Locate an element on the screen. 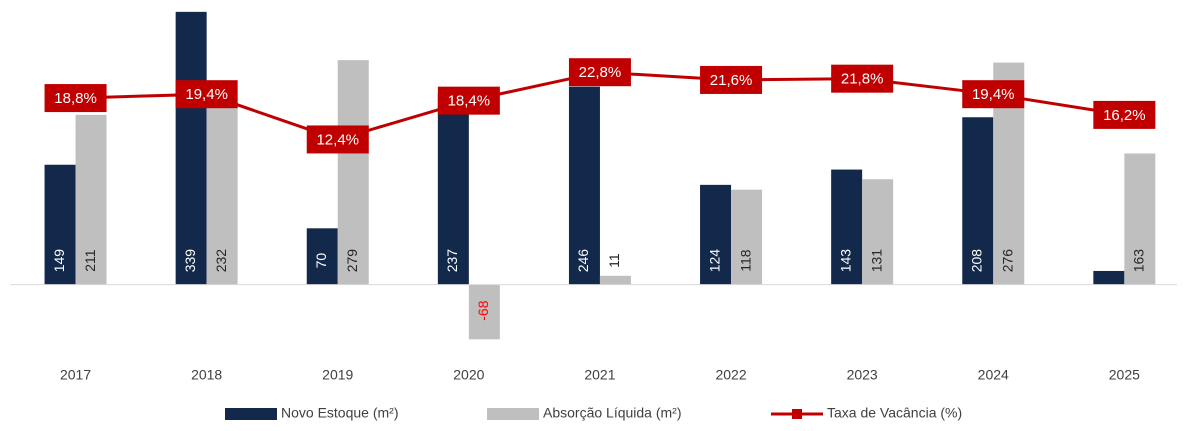  data-label: 18,8% is located at coordinates (75, 98).